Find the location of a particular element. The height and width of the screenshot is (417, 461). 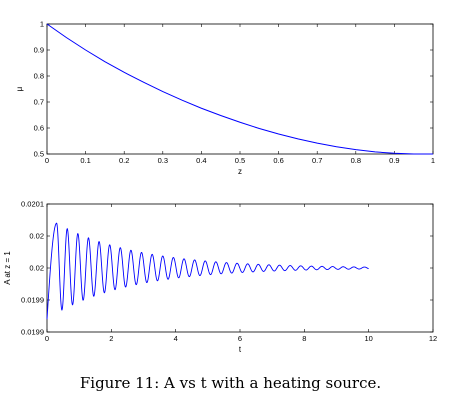

y-tick-label: 1 is located at coordinates (42, 24).